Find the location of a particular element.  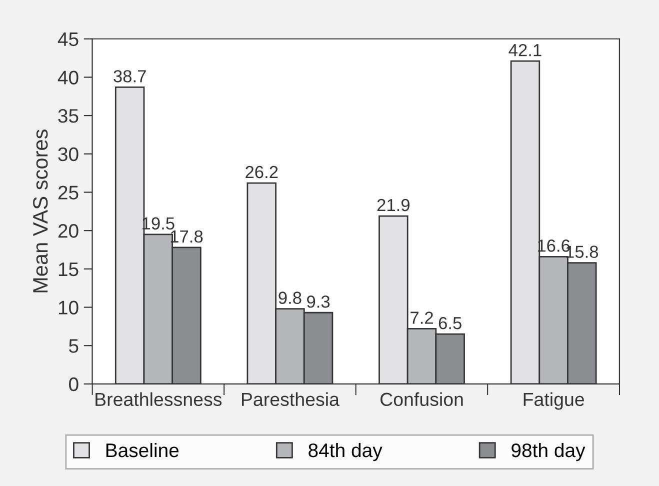

y-tick-label: 20 is located at coordinates (68, 231).